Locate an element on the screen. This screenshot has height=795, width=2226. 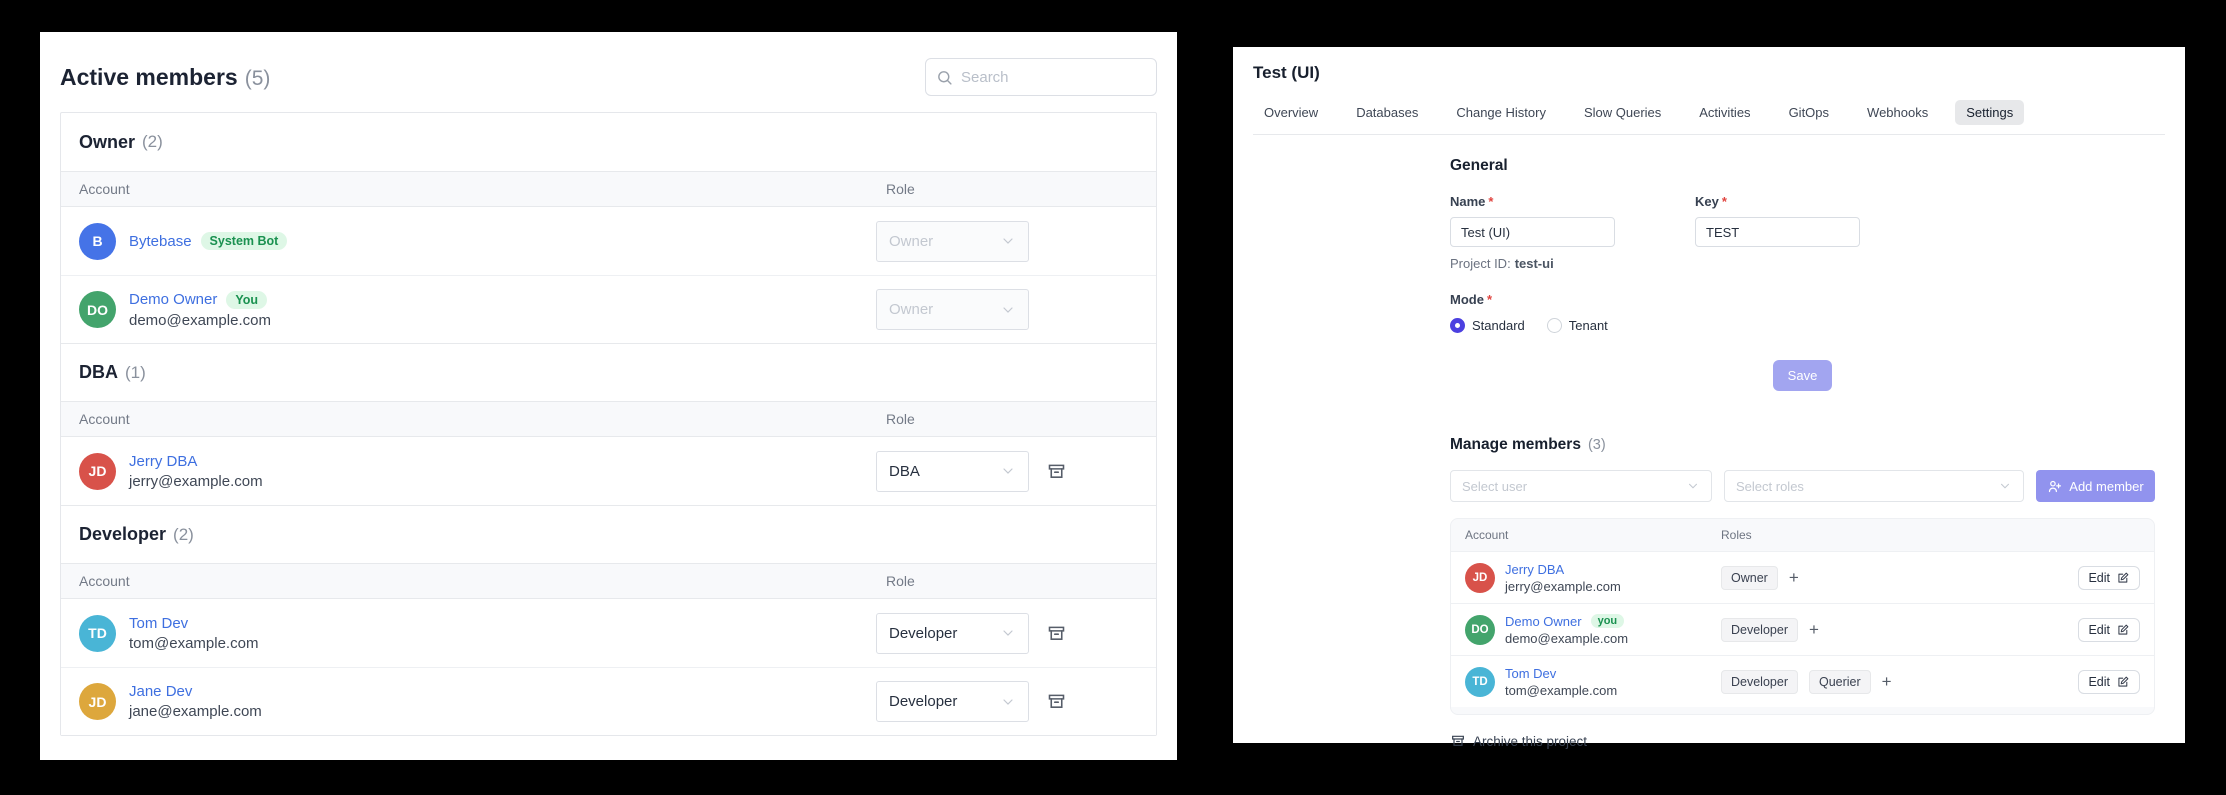
avatar: DO is located at coordinates (1480, 629).